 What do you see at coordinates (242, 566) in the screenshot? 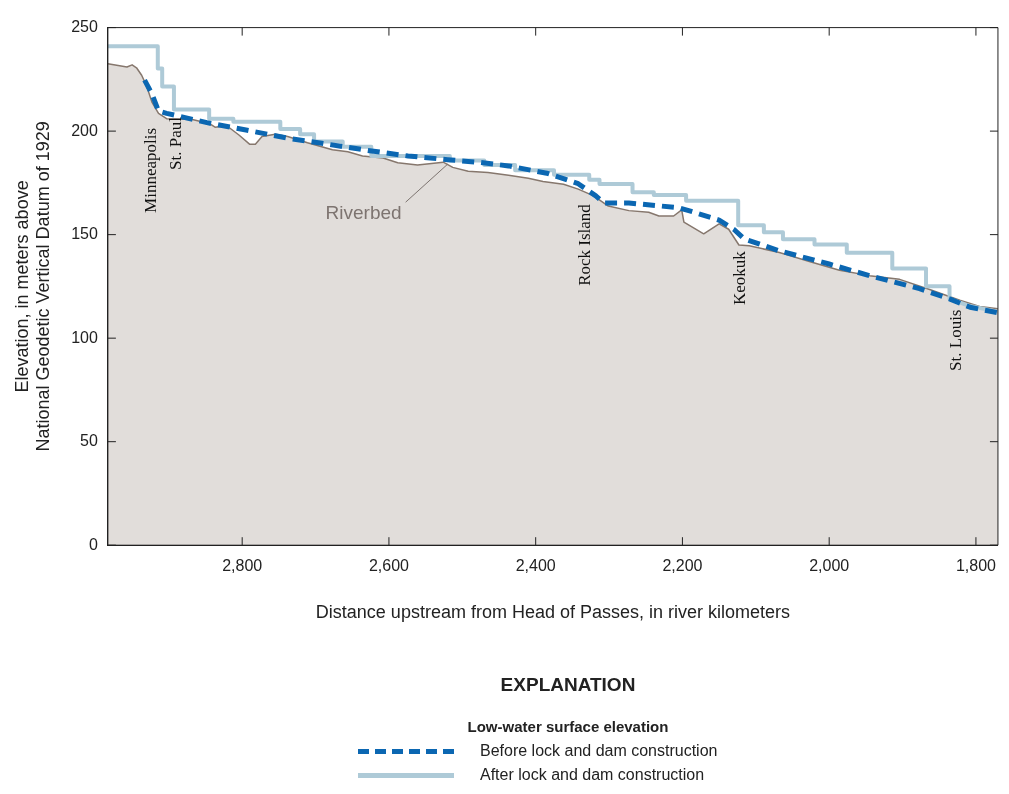
I see `x-tick-label: 2,800` at bounding box center [242, 566].